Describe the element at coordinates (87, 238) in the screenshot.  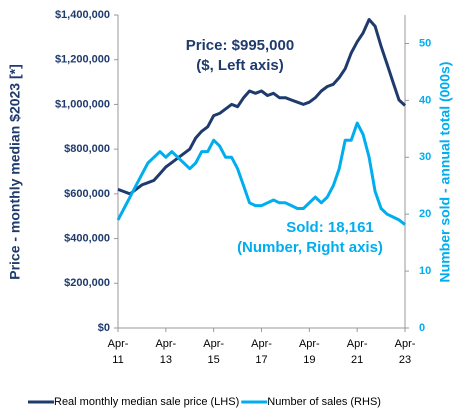
I see `y-tick-label: $400,000` at that location.